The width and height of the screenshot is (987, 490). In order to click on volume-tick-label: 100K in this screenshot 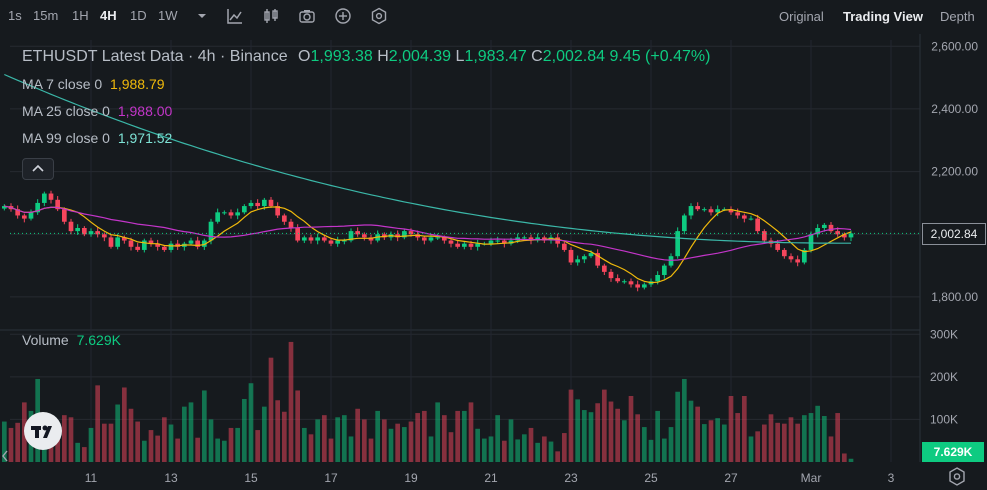, I will do `click(944, 419)`.